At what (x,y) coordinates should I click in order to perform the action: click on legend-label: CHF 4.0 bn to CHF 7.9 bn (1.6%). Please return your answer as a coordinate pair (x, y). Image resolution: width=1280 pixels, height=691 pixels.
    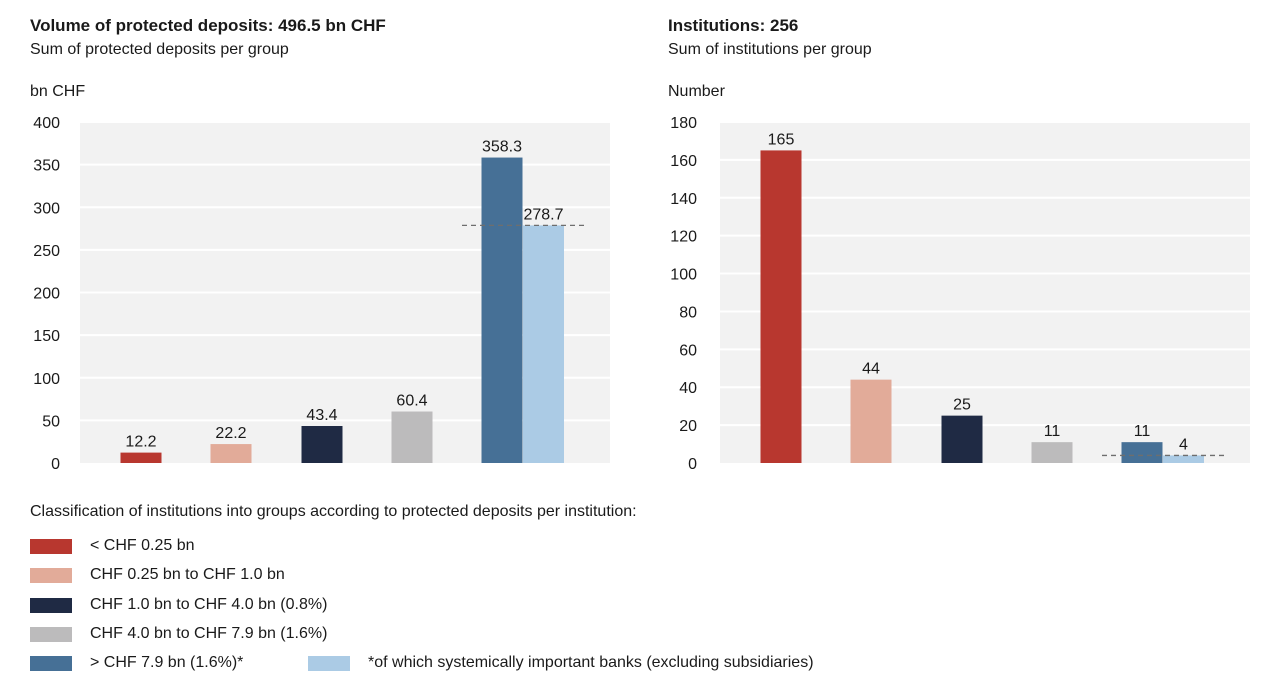
    Looking at the image, I should click on (209, 633).